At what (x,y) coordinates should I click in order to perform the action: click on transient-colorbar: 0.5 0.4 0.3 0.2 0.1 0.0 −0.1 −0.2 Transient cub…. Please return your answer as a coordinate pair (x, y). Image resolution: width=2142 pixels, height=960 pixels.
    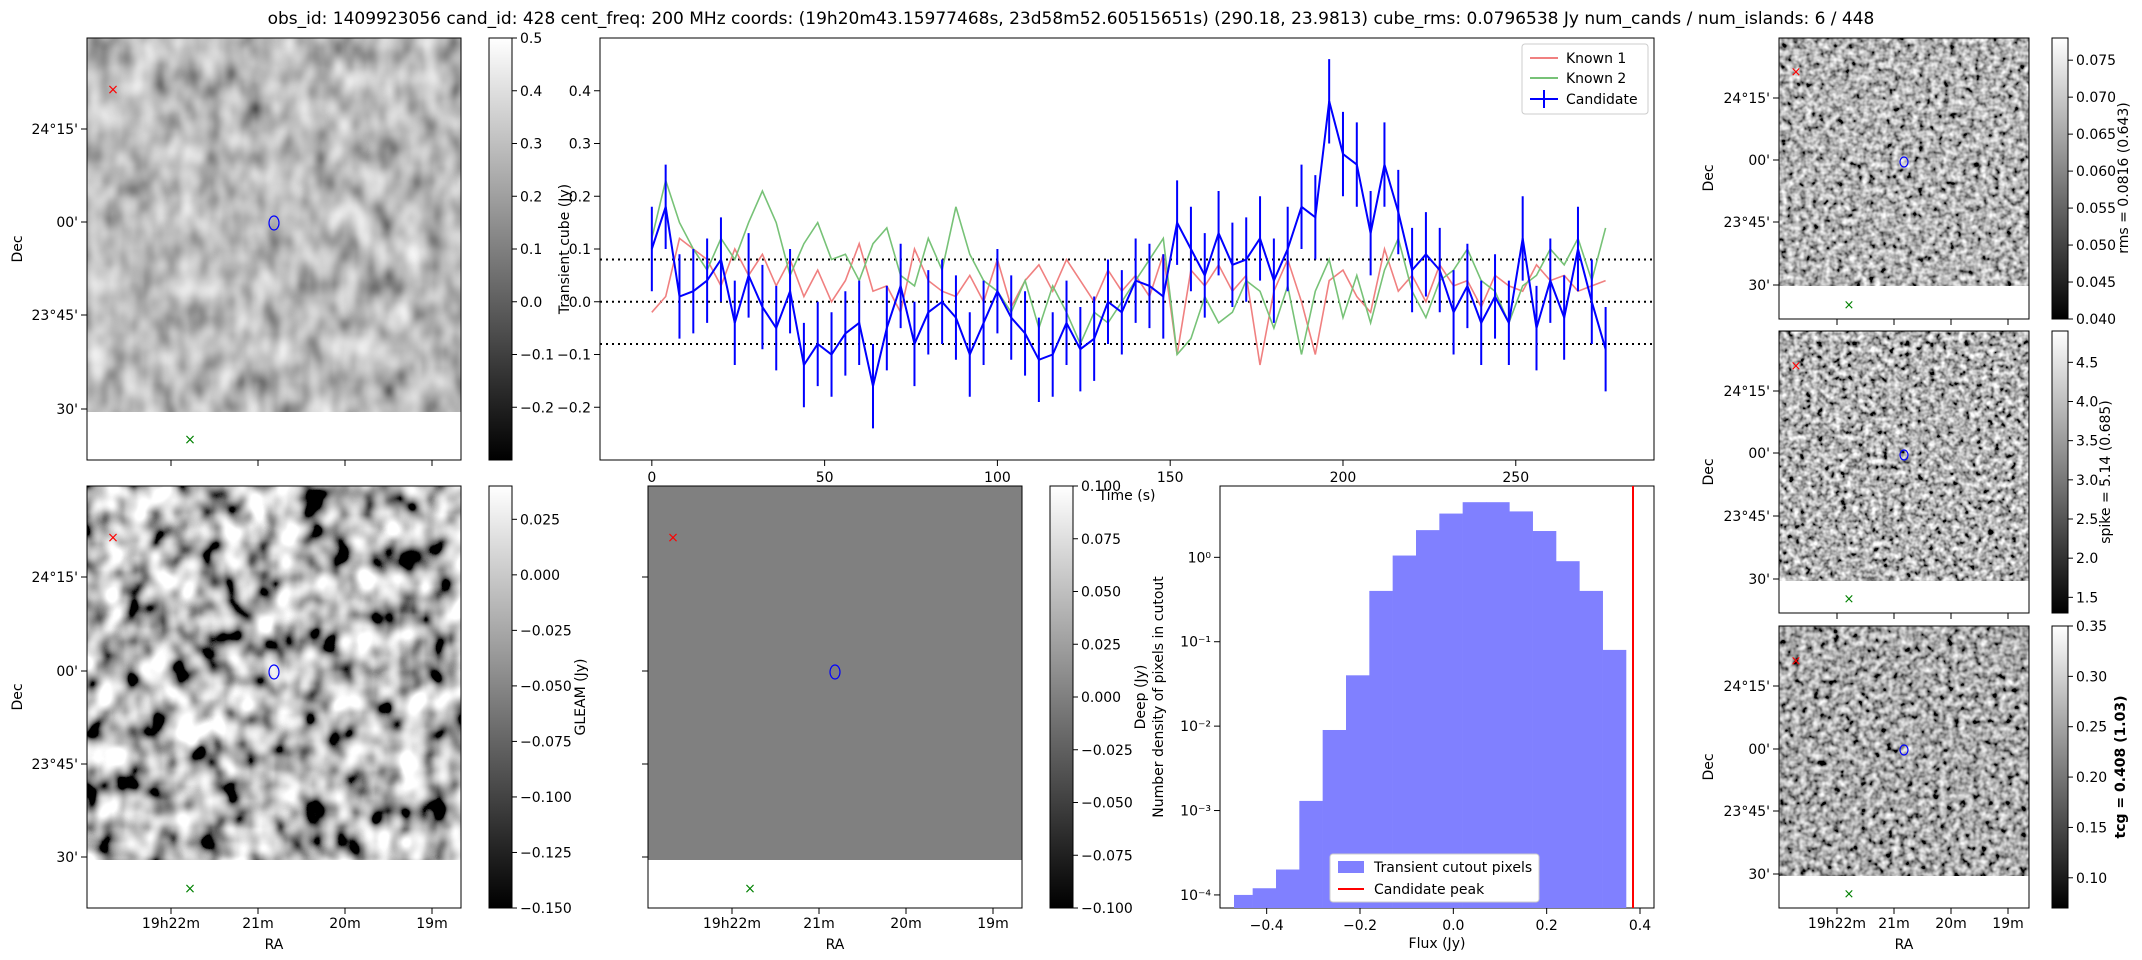
    Looking at the image, I should click on (530, 246).